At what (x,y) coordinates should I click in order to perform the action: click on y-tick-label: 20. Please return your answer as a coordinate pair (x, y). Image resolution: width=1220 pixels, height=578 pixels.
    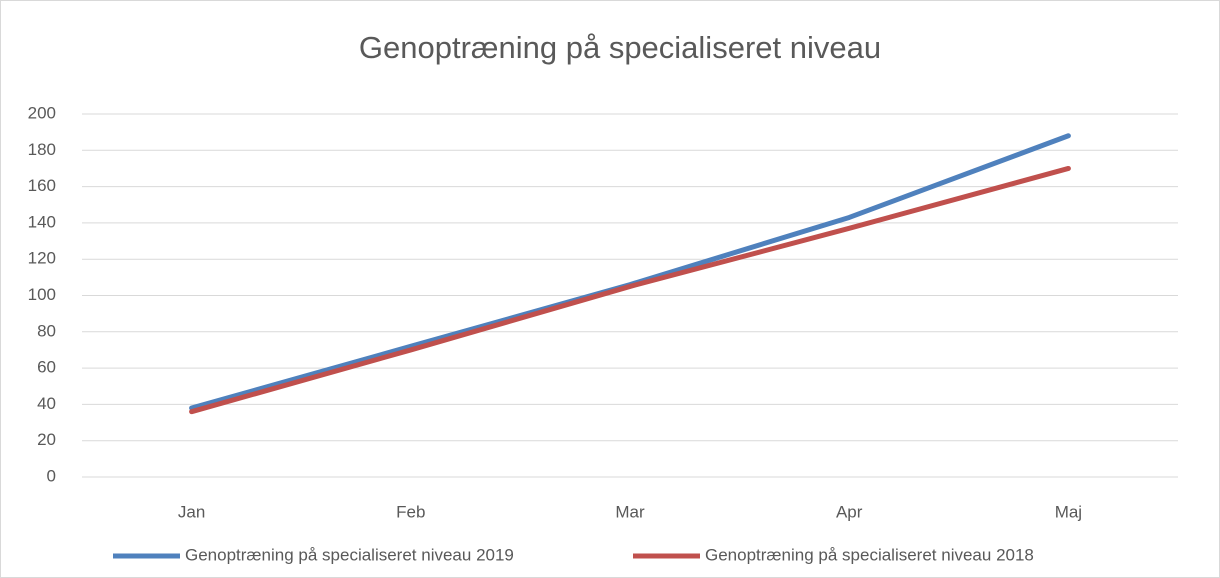
    Looking at the image, I should click on (46, 439).